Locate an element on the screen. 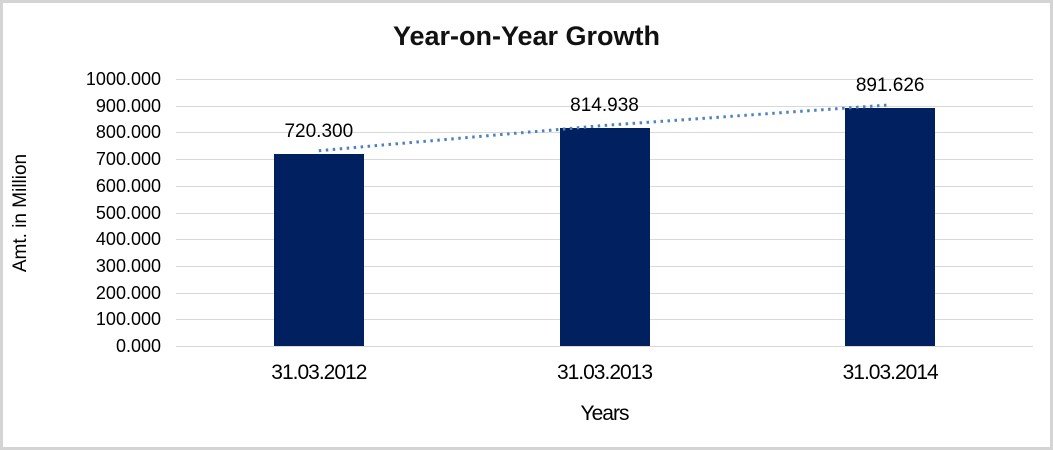 Image resolution: width=1053 pixels, height=450 pixels. y-tick-label: 700.000 is located at coordinates (128, 159).